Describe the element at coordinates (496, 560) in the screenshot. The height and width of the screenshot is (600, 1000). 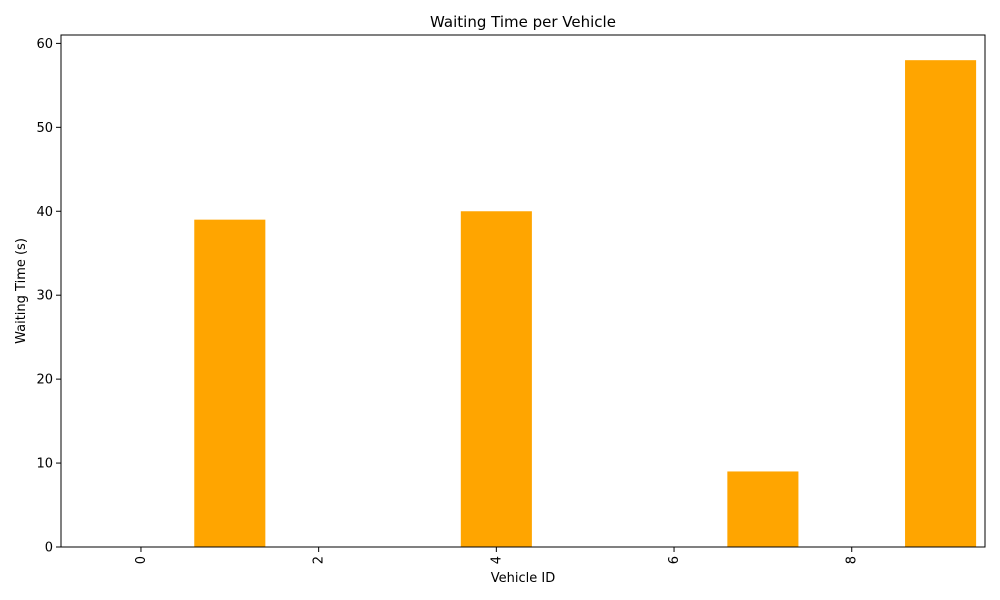
I see `x-tick-label: 4` at that location.